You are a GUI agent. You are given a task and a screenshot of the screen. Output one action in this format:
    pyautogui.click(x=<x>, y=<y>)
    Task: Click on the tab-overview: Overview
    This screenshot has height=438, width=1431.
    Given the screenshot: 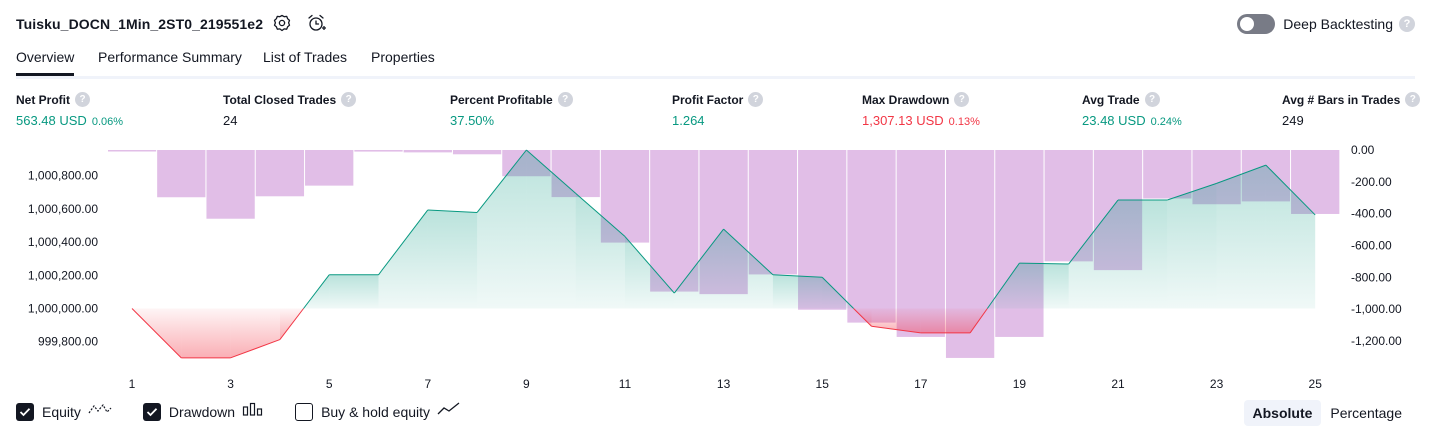 What is the action you would take?
    pyautogui.click(x=45, y=62)
    